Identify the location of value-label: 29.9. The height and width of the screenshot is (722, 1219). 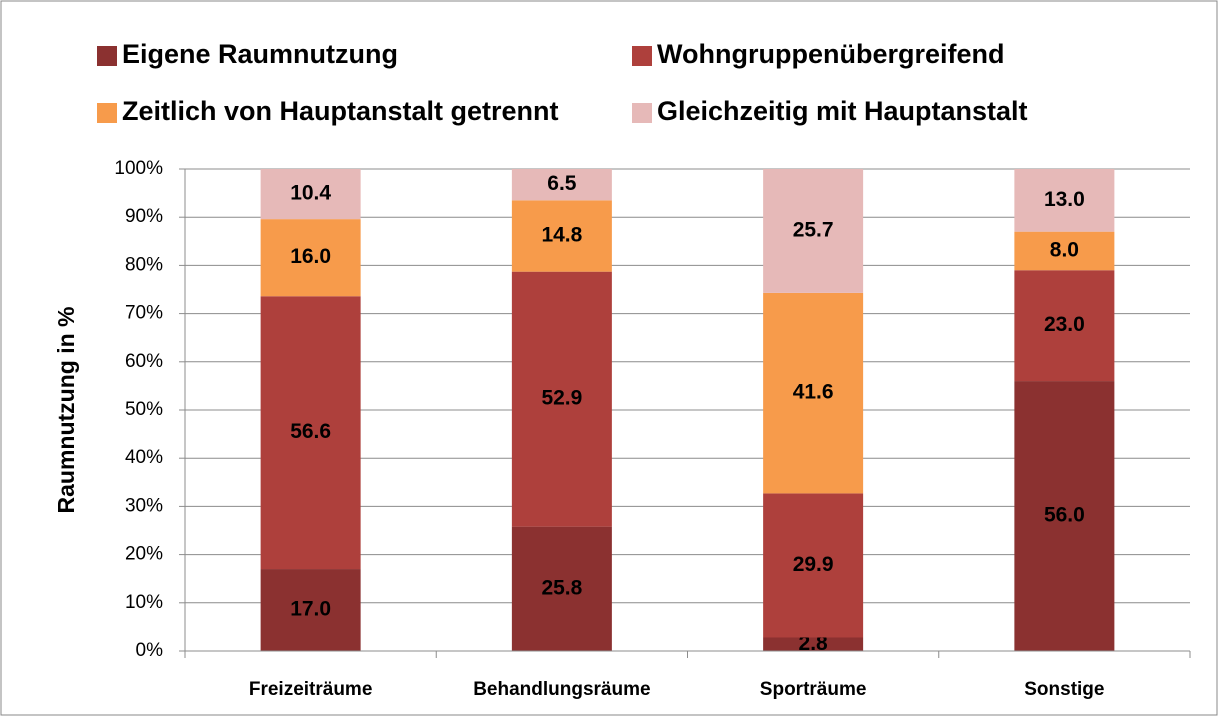
(813, 564).